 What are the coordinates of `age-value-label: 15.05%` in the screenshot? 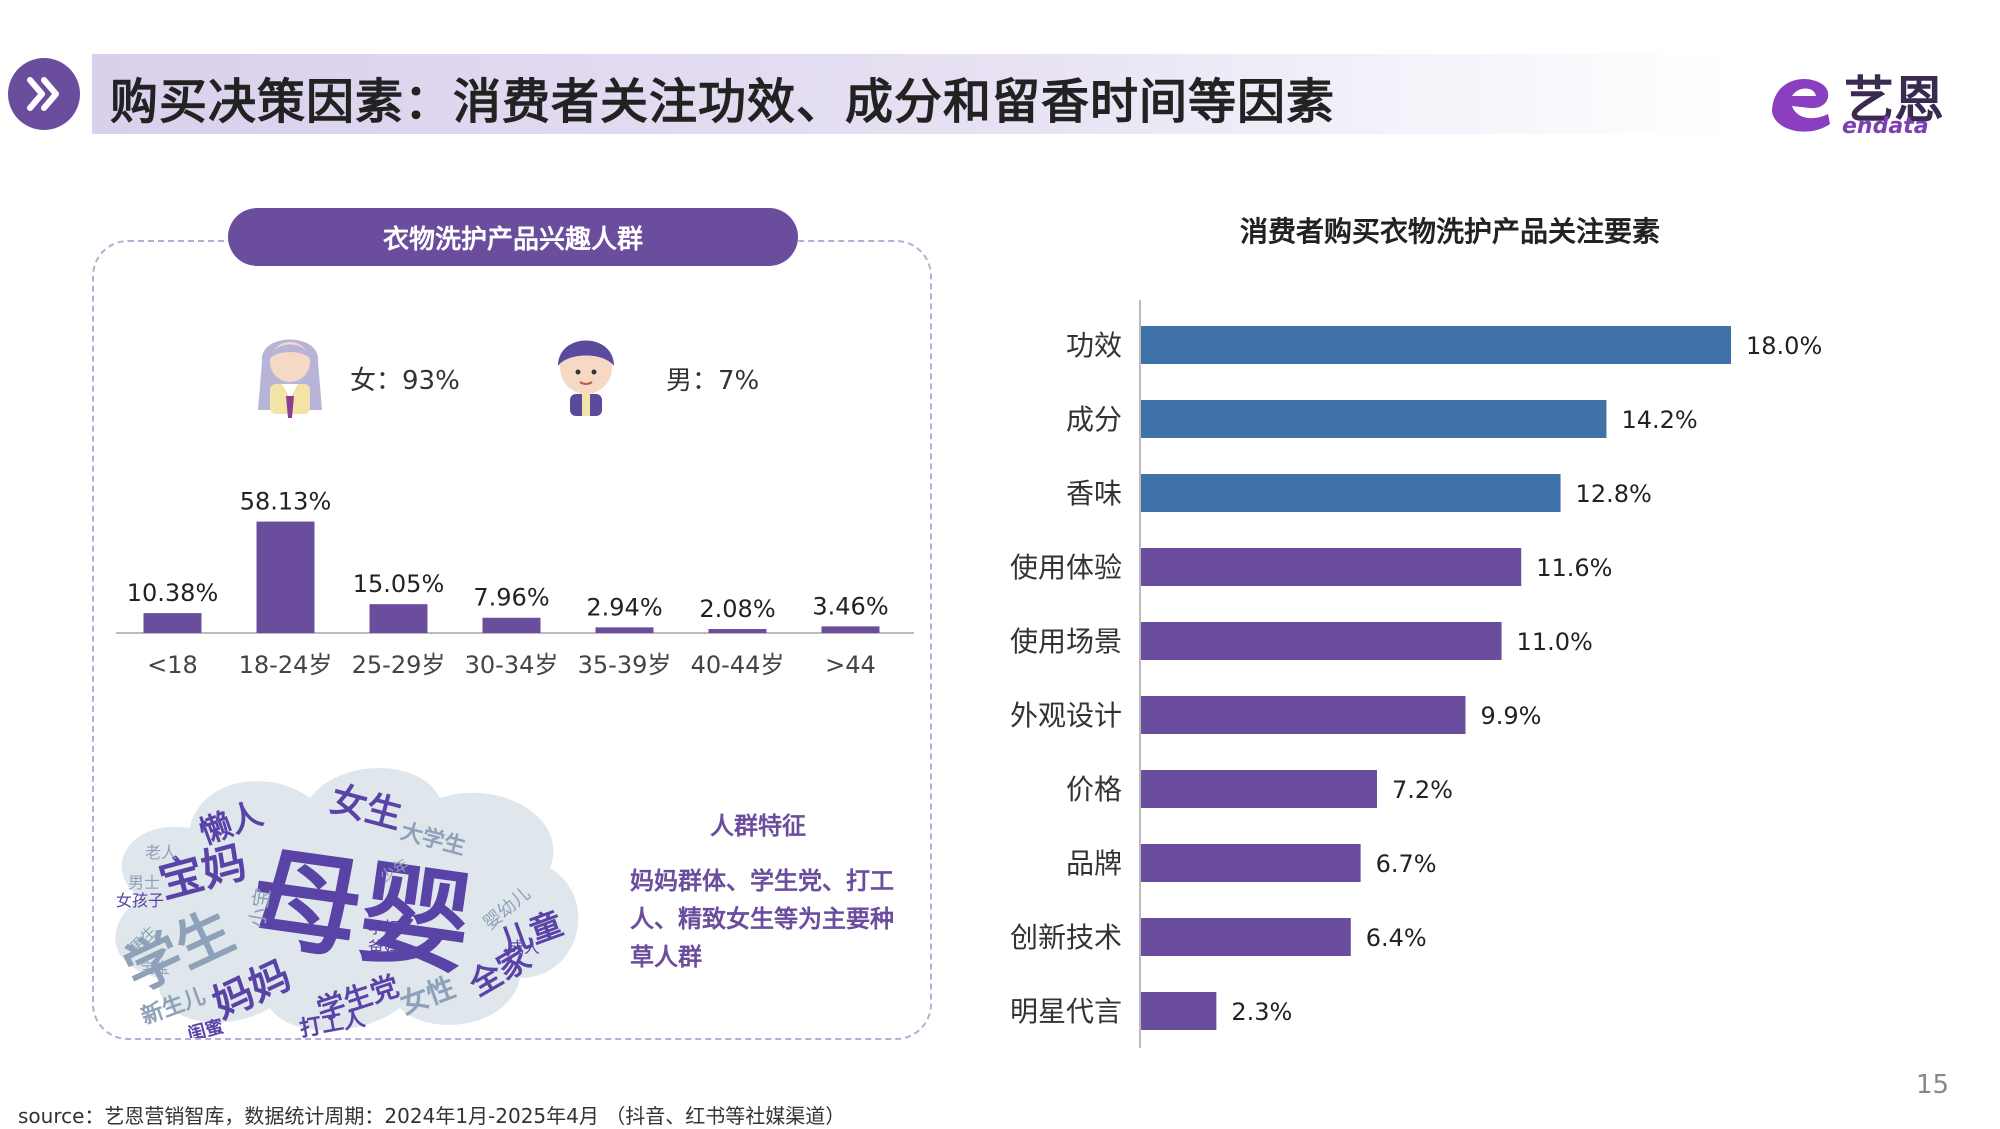 It's located at (399, 584).